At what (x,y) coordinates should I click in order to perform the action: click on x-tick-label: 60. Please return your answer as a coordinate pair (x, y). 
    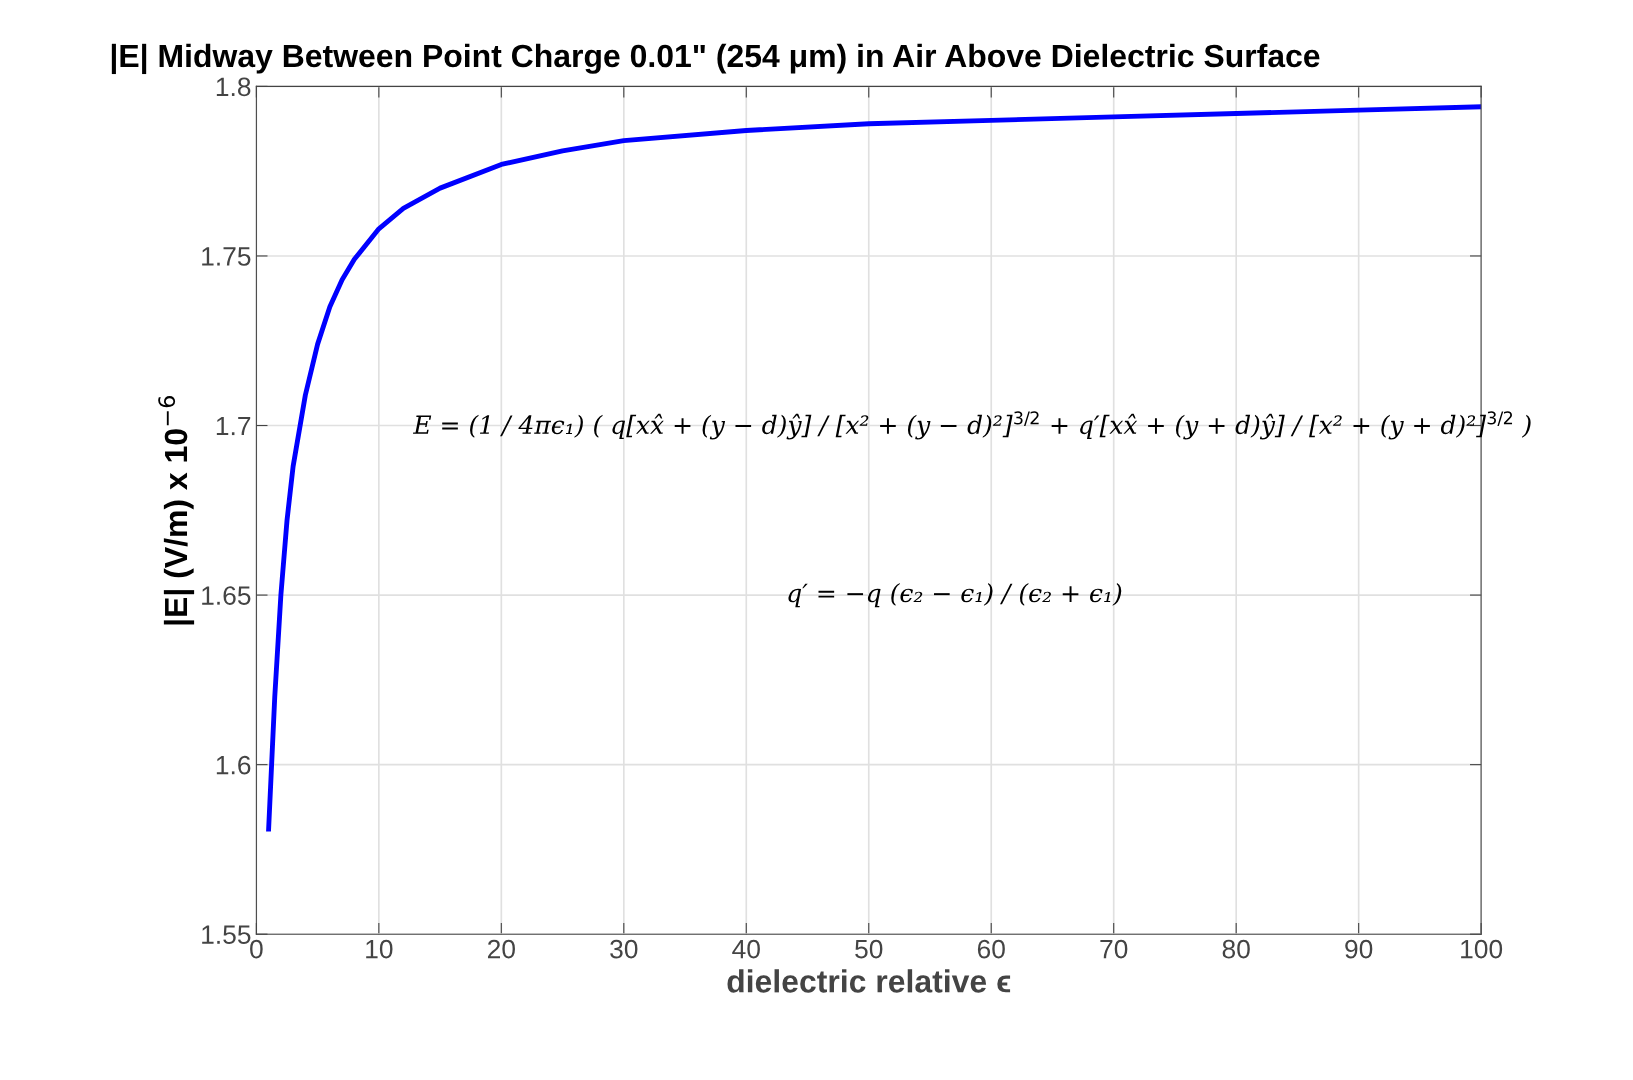
    Looking at the image, I should click on (991, 949).